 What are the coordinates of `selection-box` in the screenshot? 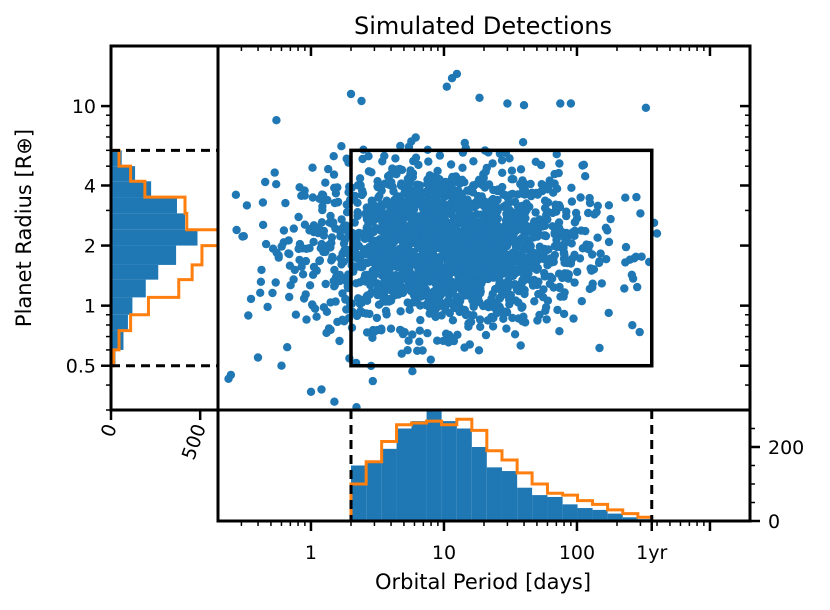 It's located at (501, 258).